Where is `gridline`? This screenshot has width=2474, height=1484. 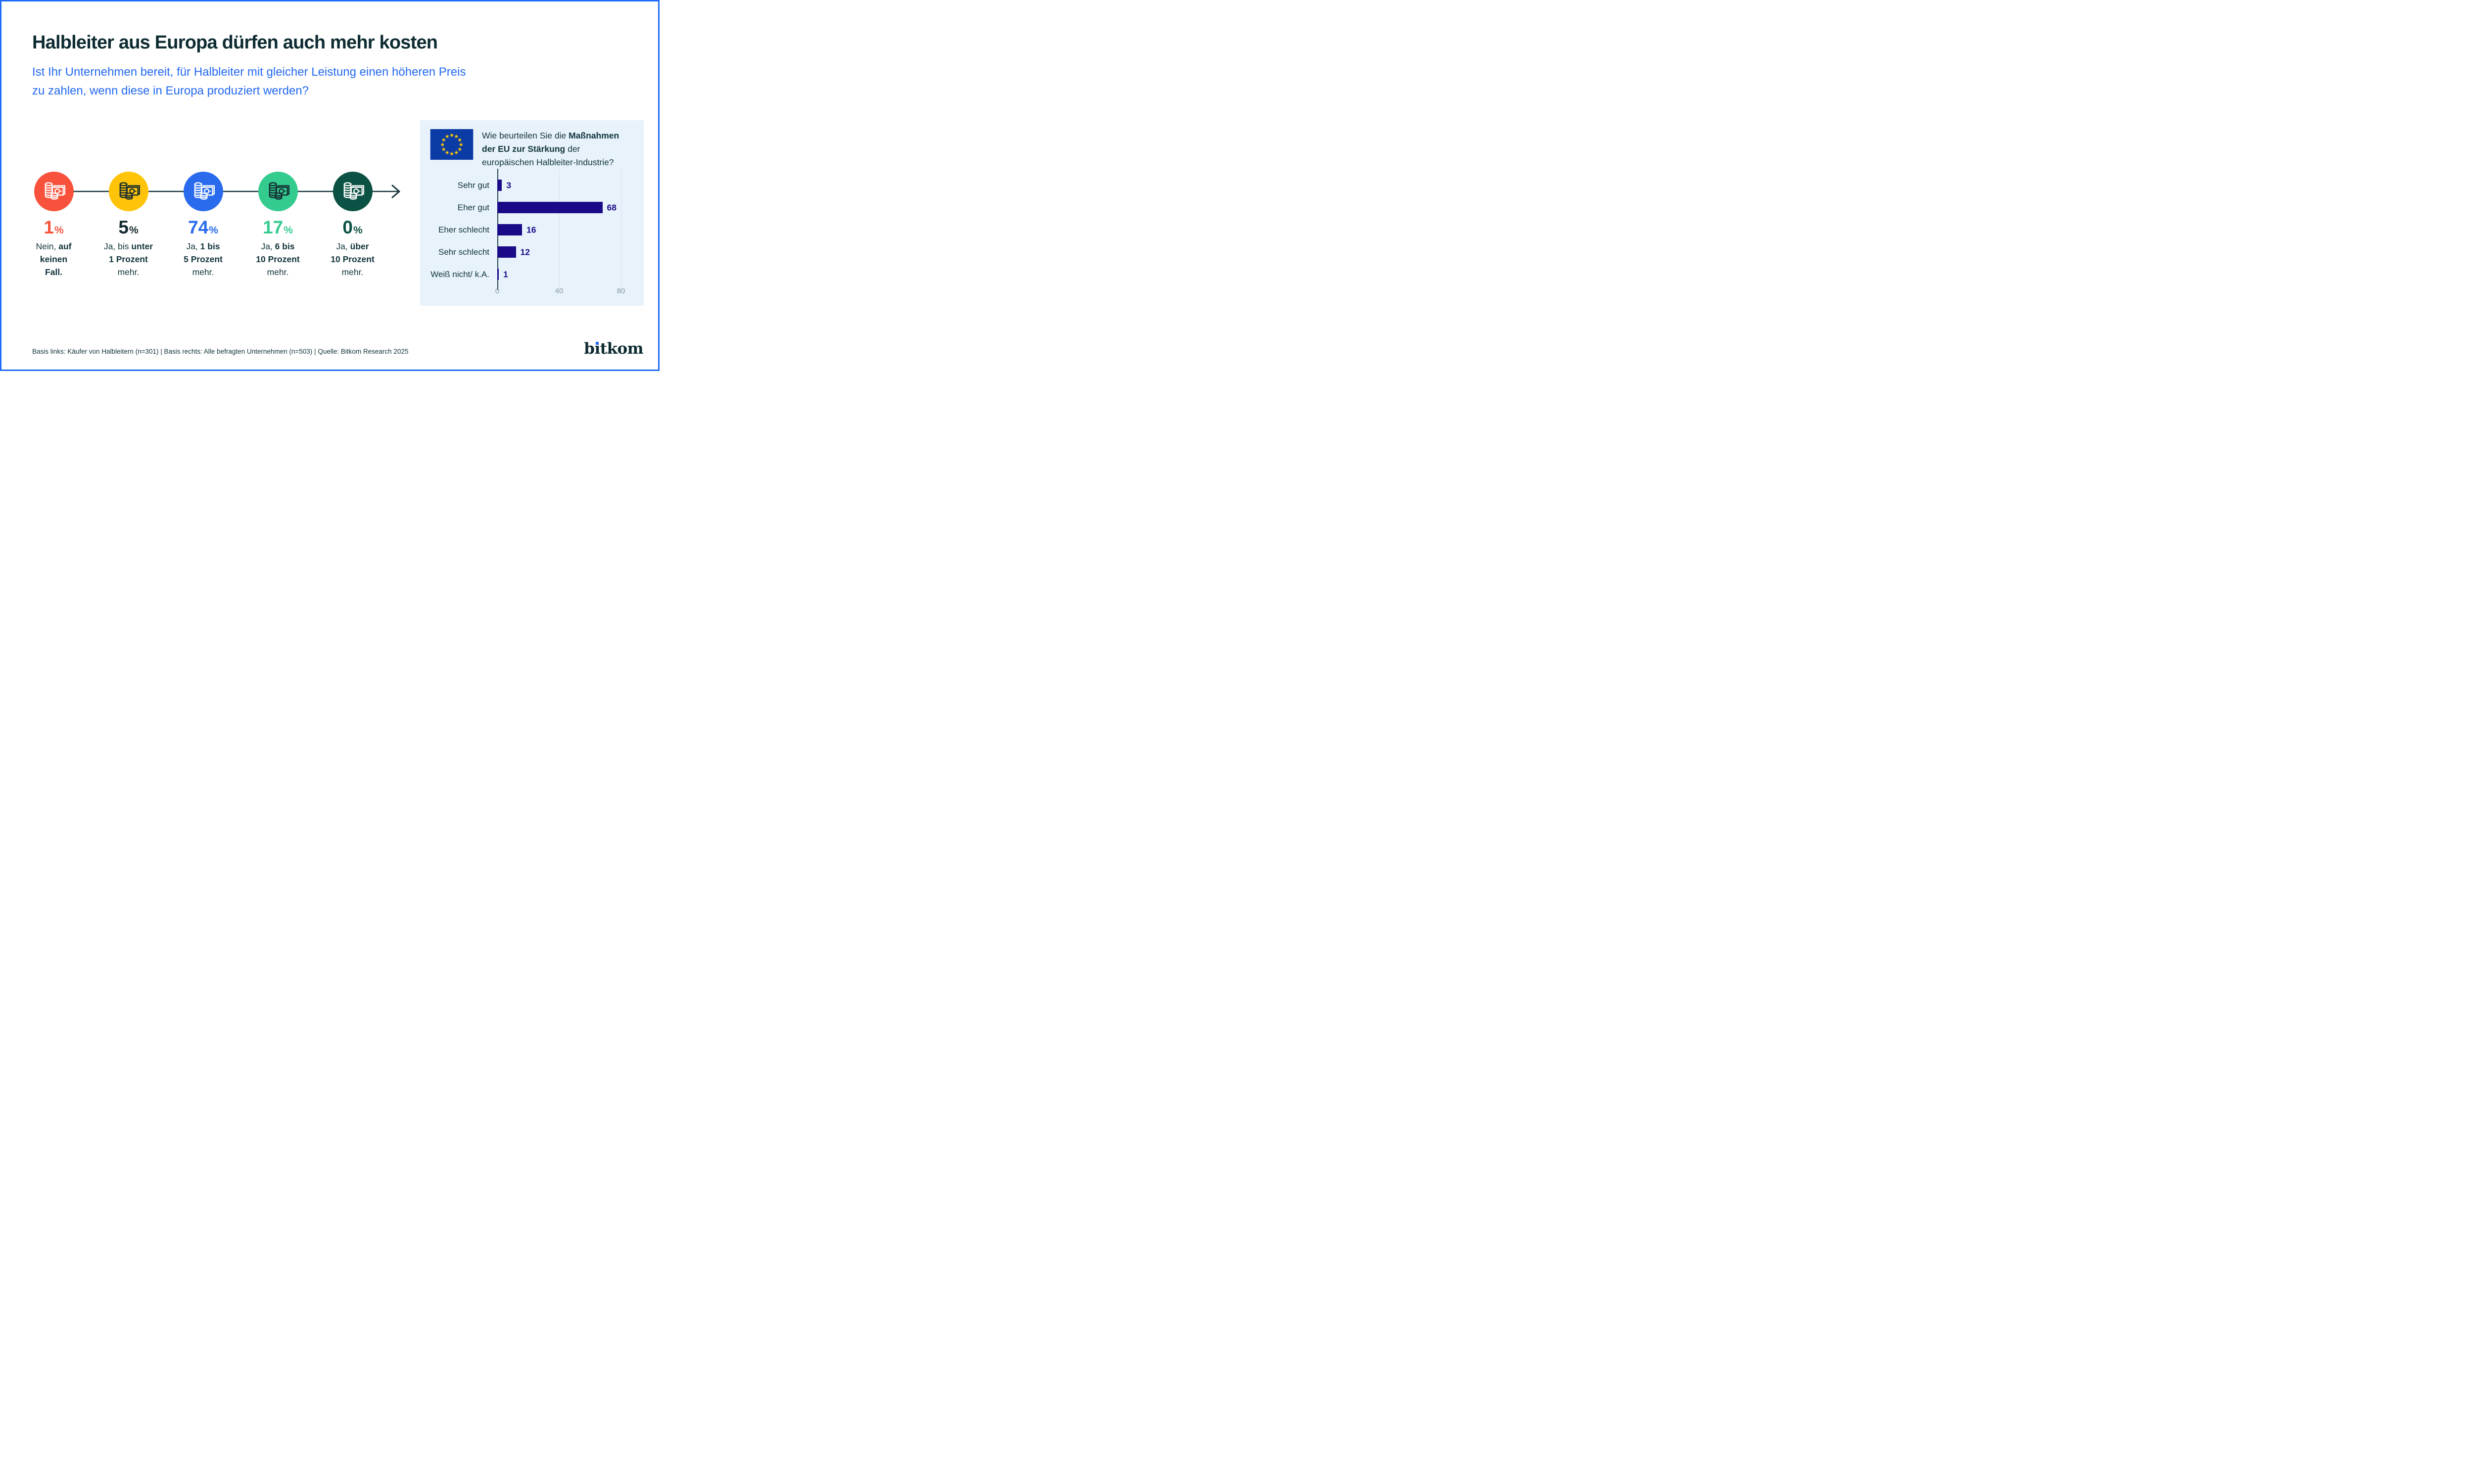 gridline is located at coordinates (559, 229).